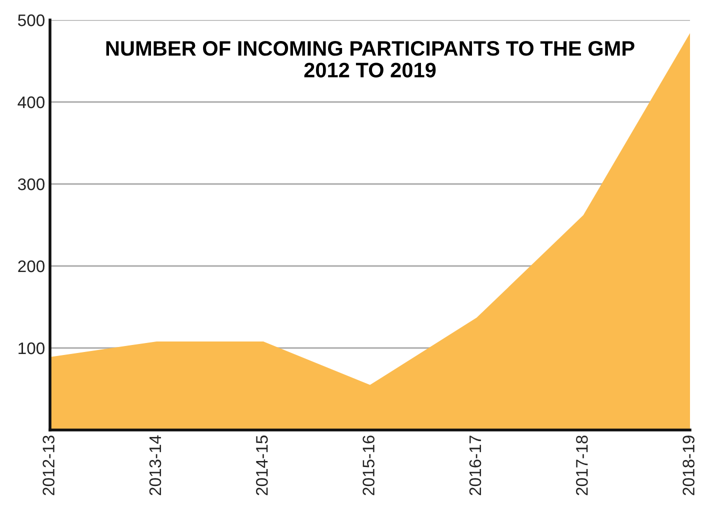  What do you see at coordinates (31, 184) in the screenshot?
I see `y-tick-label: 300` at bounding box center [31, 184].